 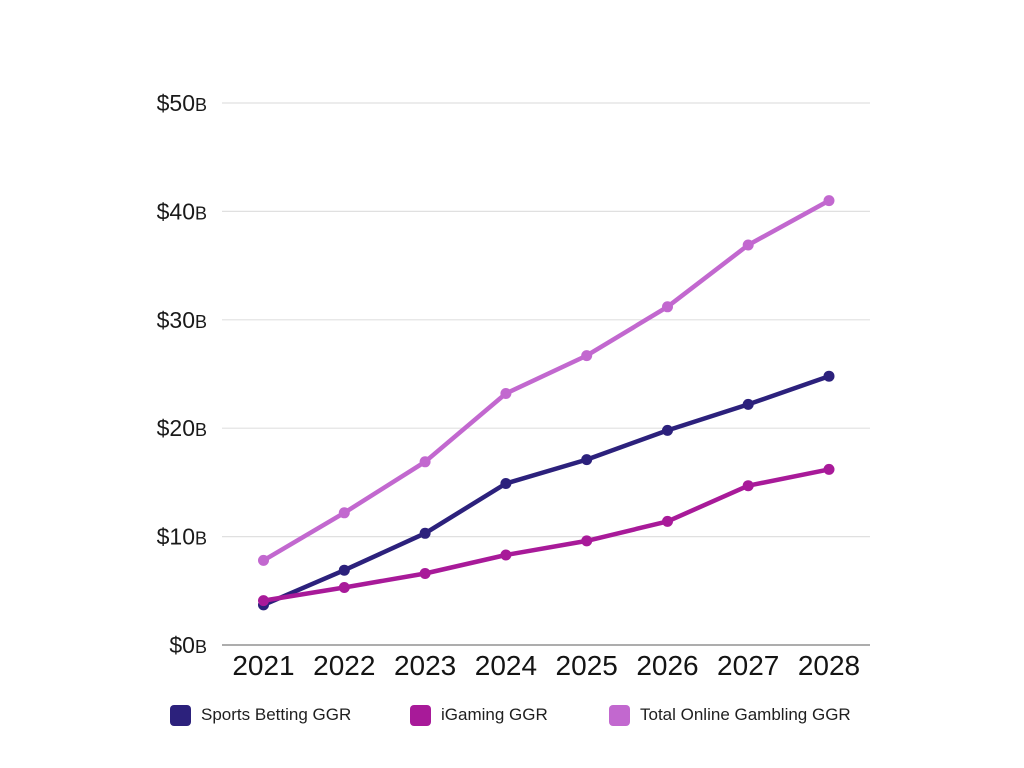 What do you see at coordinates (745, 714) in the screenshot?
I see `legend-label-total-online-gambling-ggr: Total Online Gambling GGR` at bounding box center [745, 714].